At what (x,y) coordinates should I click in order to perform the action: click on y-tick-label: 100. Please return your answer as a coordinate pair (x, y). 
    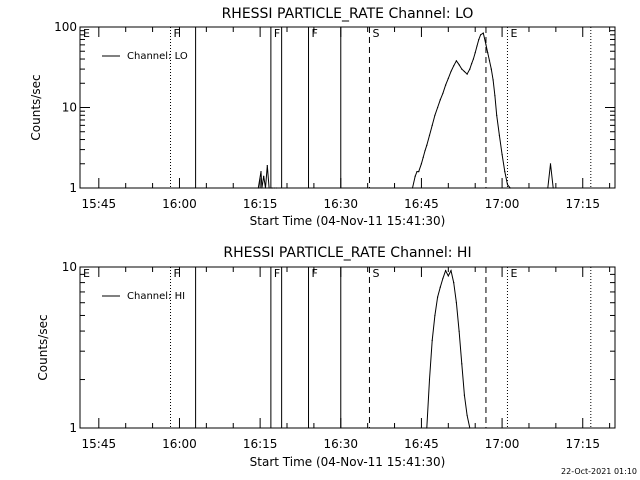
    Looking at the image, I should click on (65, 27).